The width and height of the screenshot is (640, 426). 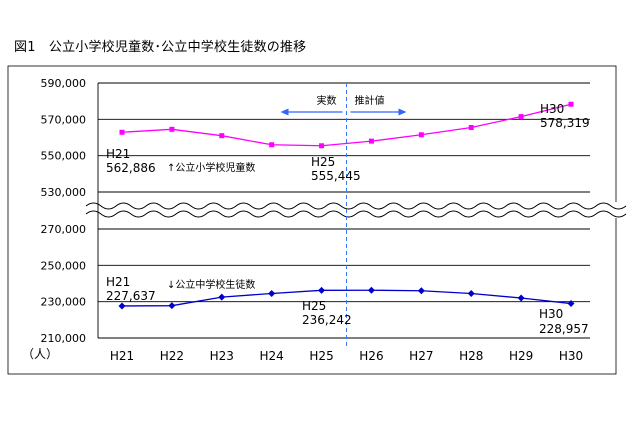 I want to click on annotation-value: 578,319, so click(x=565, y=123).